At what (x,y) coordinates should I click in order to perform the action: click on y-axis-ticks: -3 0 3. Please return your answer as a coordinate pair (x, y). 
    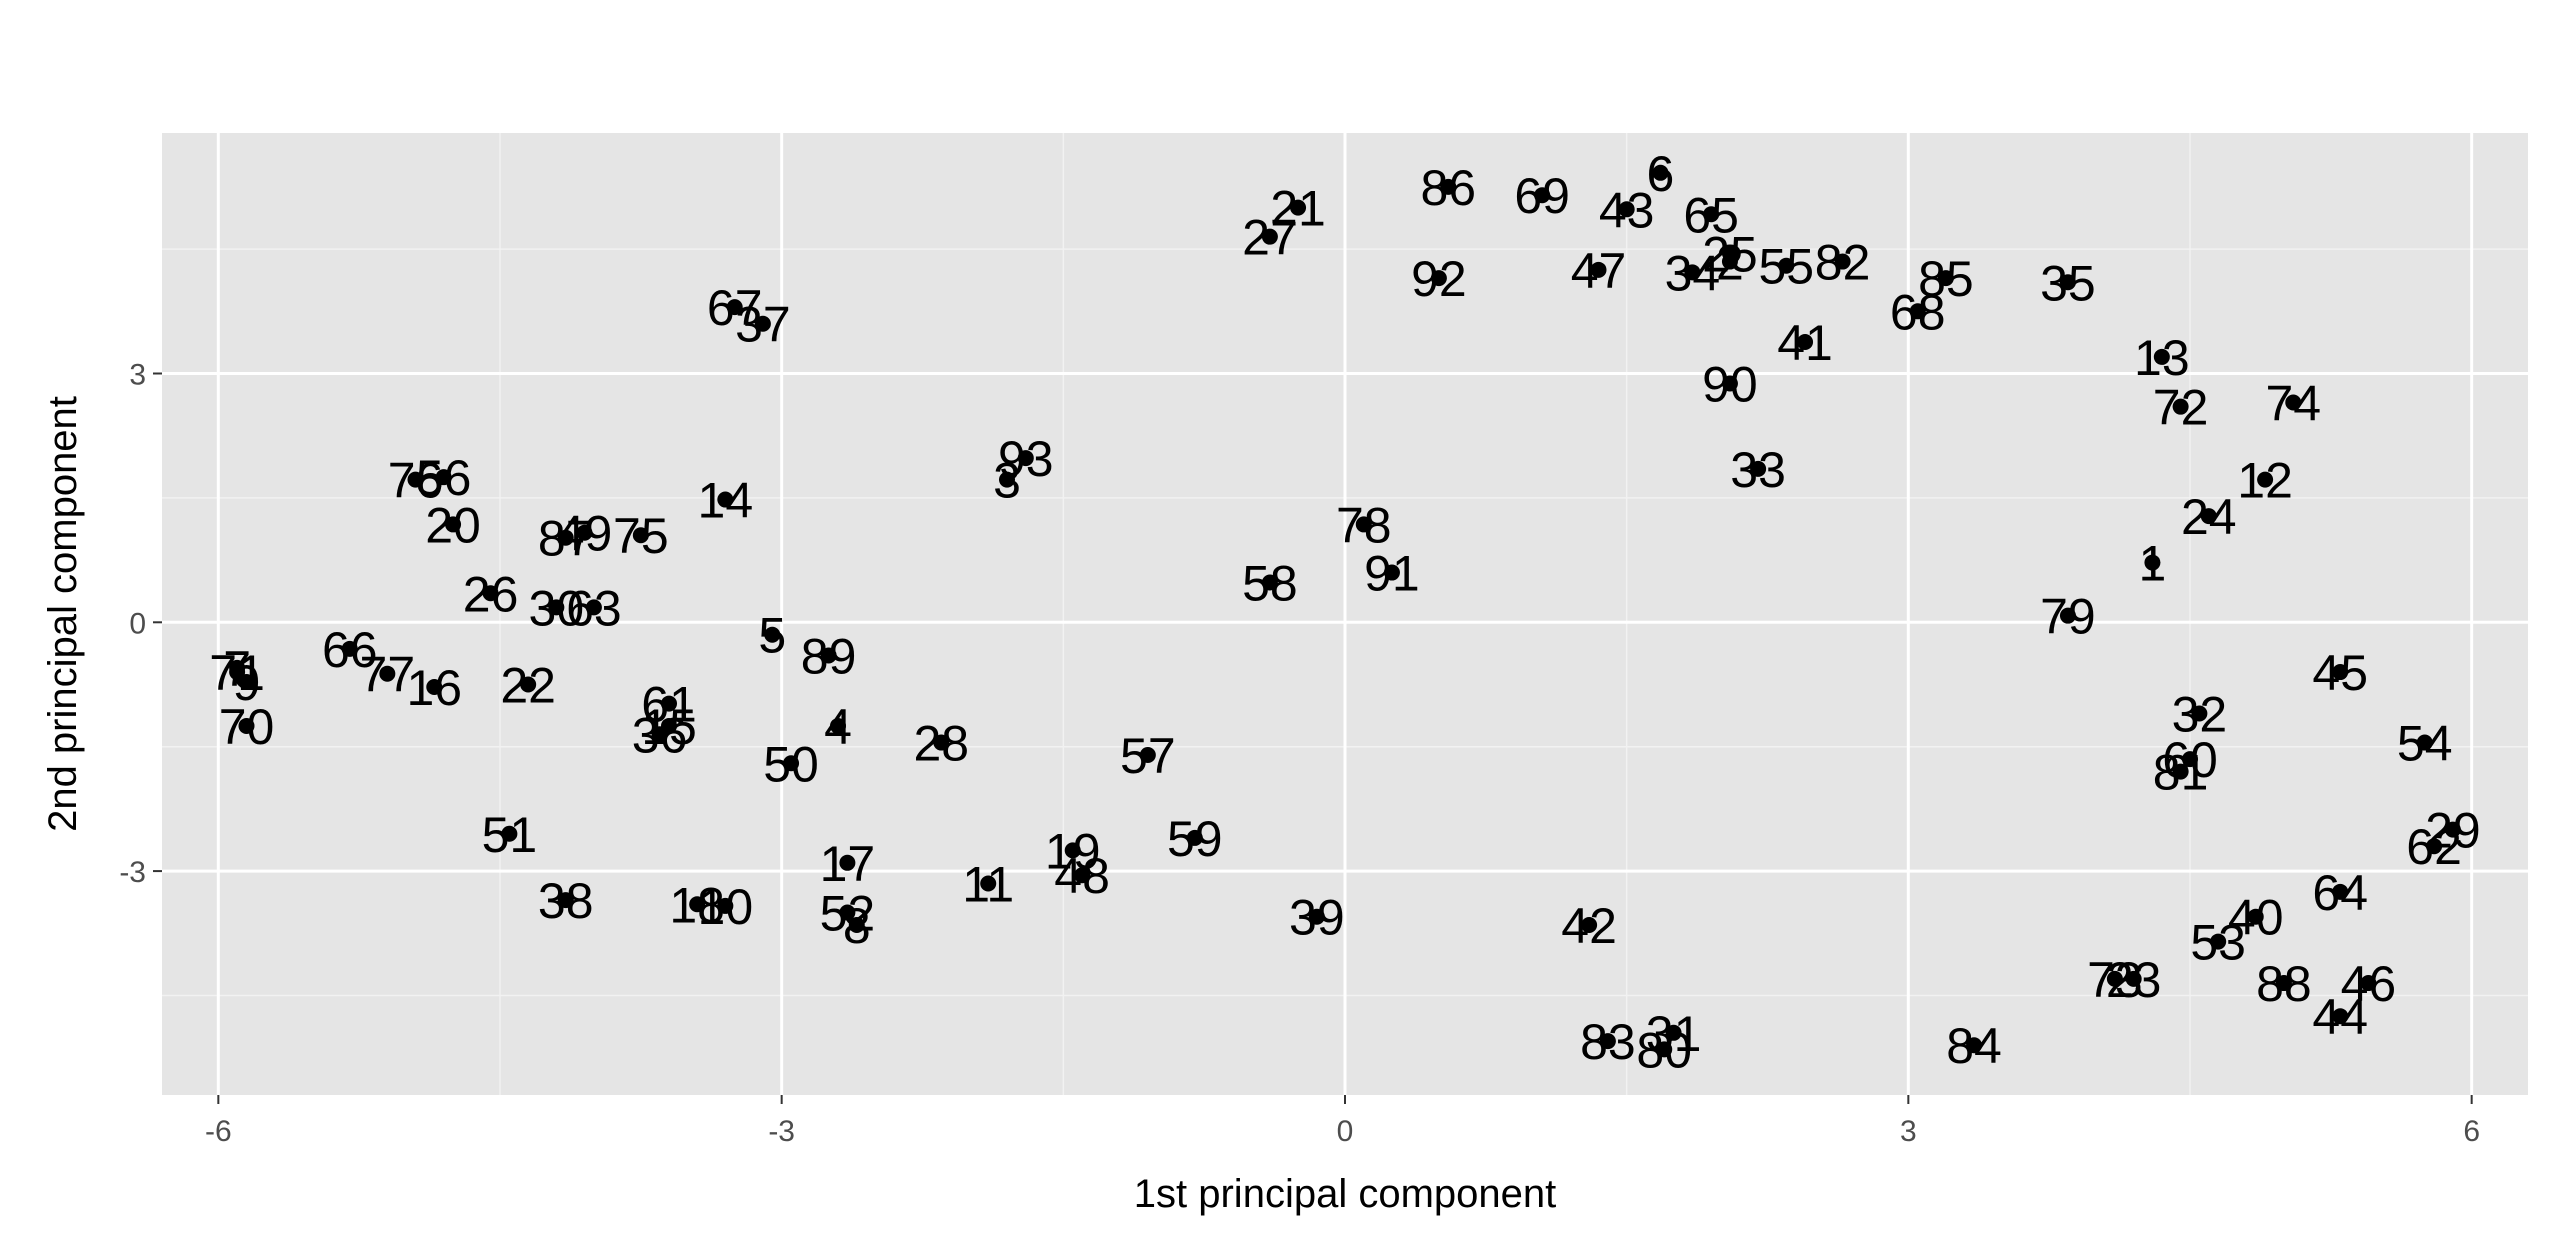
    Looking at the image, I should click on (140, 624).